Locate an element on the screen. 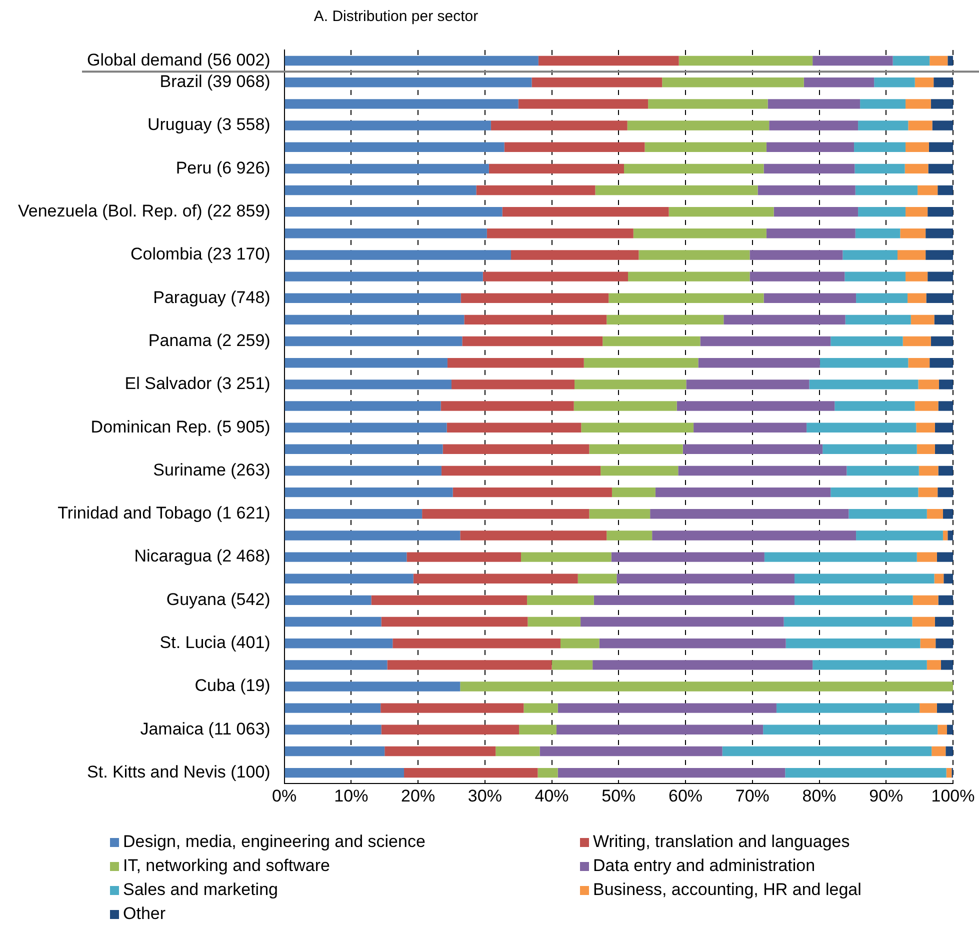 This screenshot has width=979, height=930. x-tick-label: 30% is located at coordinates (485, 796).